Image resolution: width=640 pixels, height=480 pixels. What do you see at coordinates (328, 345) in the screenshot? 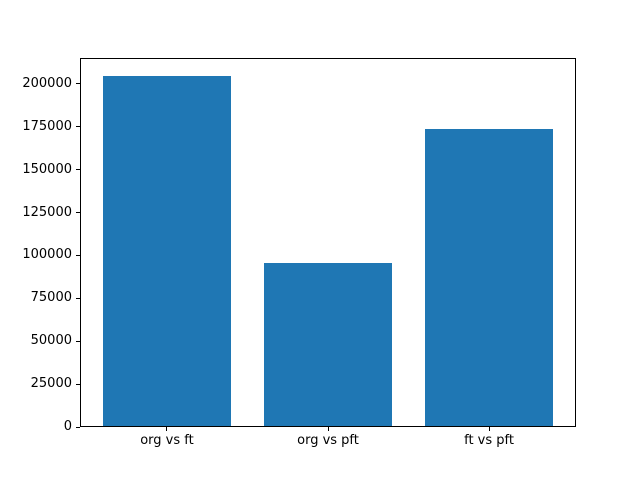
I see `bar-org-vs-pft` at bounding box center [328, 345].